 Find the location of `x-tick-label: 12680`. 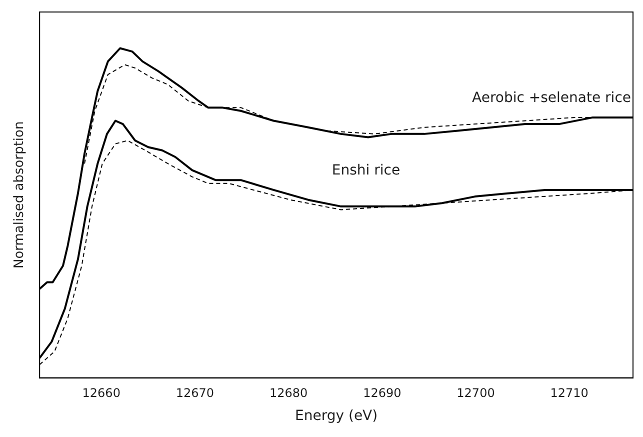

x-tick-label: 12680 is located at coordinates (288, 393).